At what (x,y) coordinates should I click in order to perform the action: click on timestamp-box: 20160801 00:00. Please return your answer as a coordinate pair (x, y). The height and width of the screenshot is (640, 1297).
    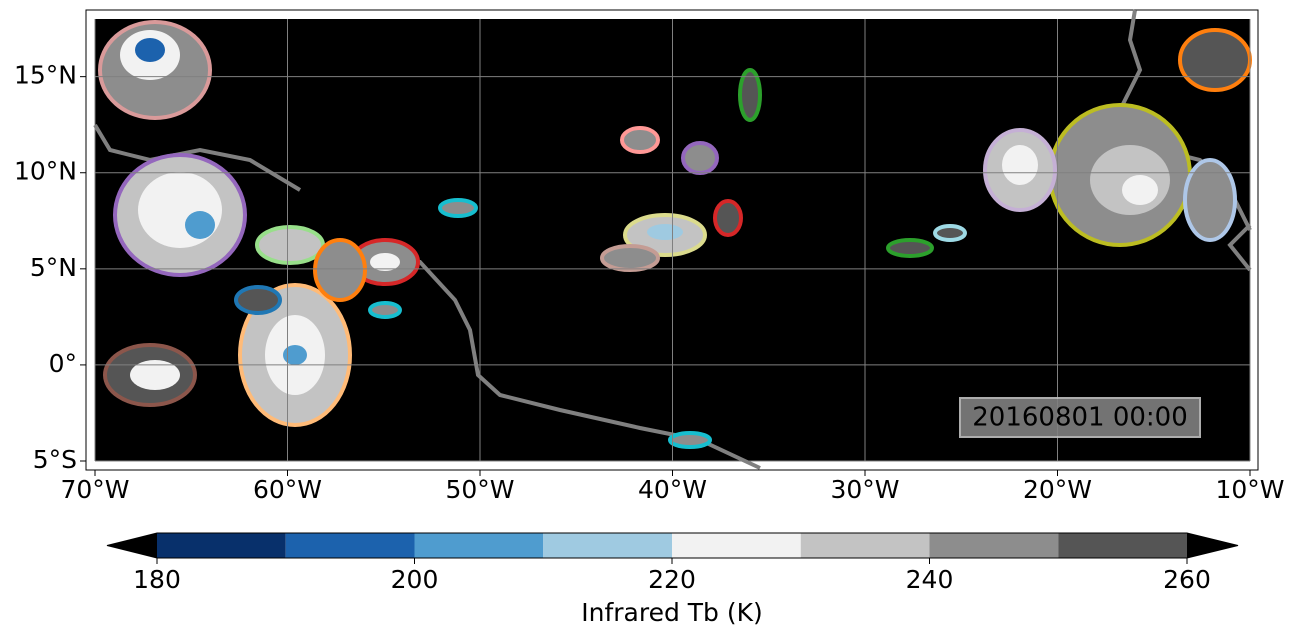
    Looking at the image, I should click on (1080, 417).